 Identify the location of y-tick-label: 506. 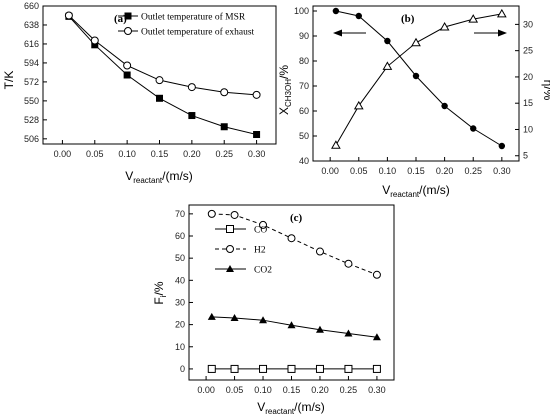
(31, 139).